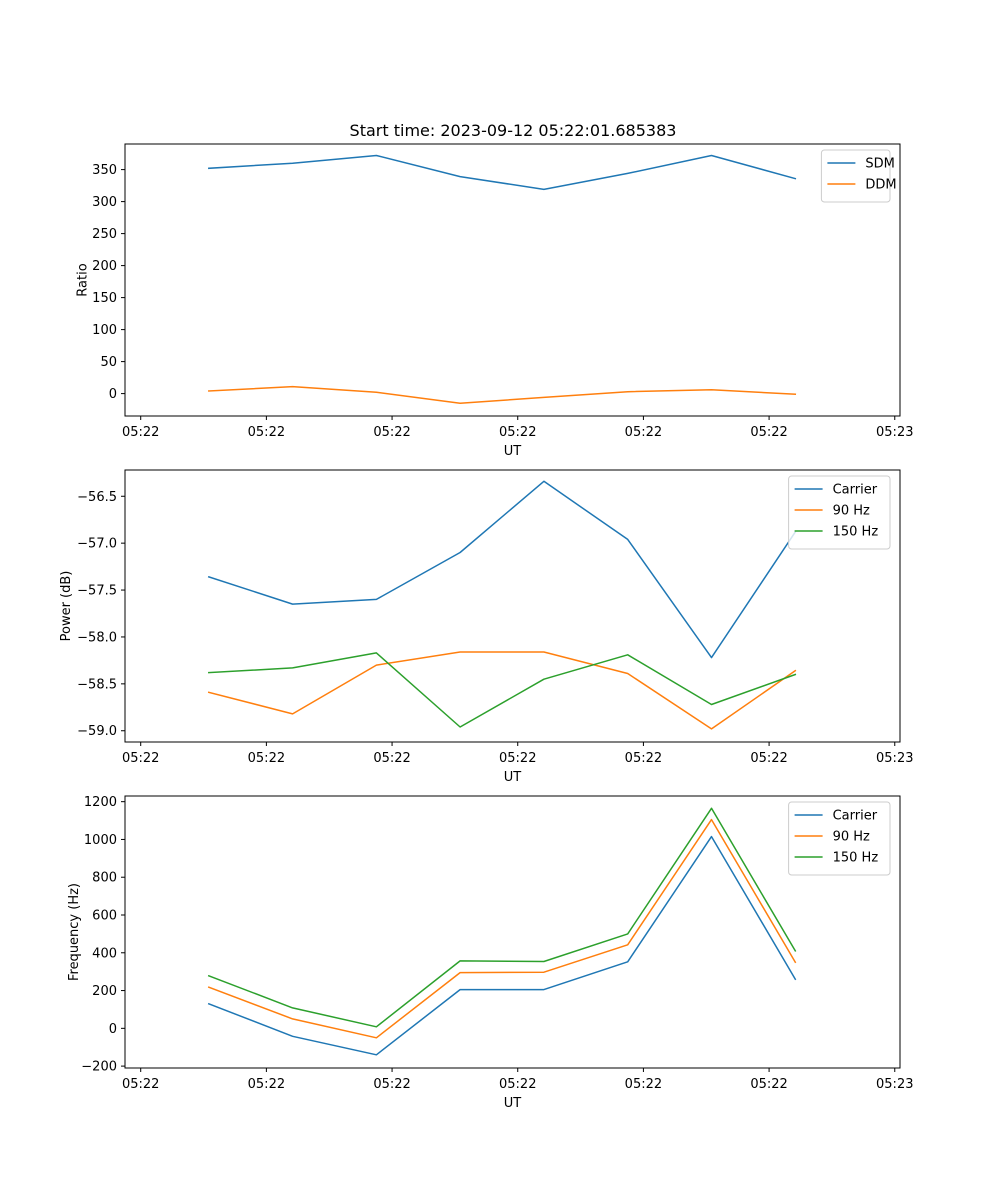 Image resolution: width=1000 pixels, height=1200 pixels. I want to click on y-tick-label: 1000, so click(100, 840).